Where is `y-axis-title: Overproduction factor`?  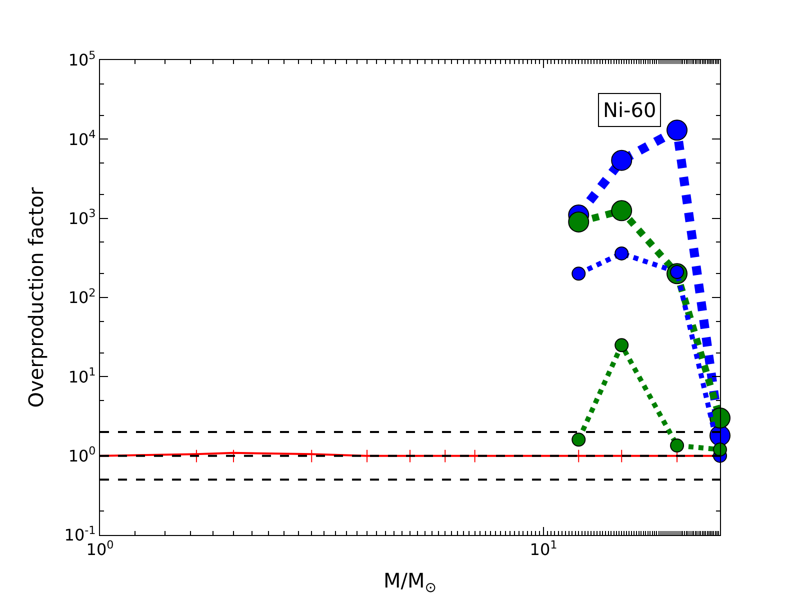
y-axis-title: Overproduction factor is located at coordinates (36, 297).